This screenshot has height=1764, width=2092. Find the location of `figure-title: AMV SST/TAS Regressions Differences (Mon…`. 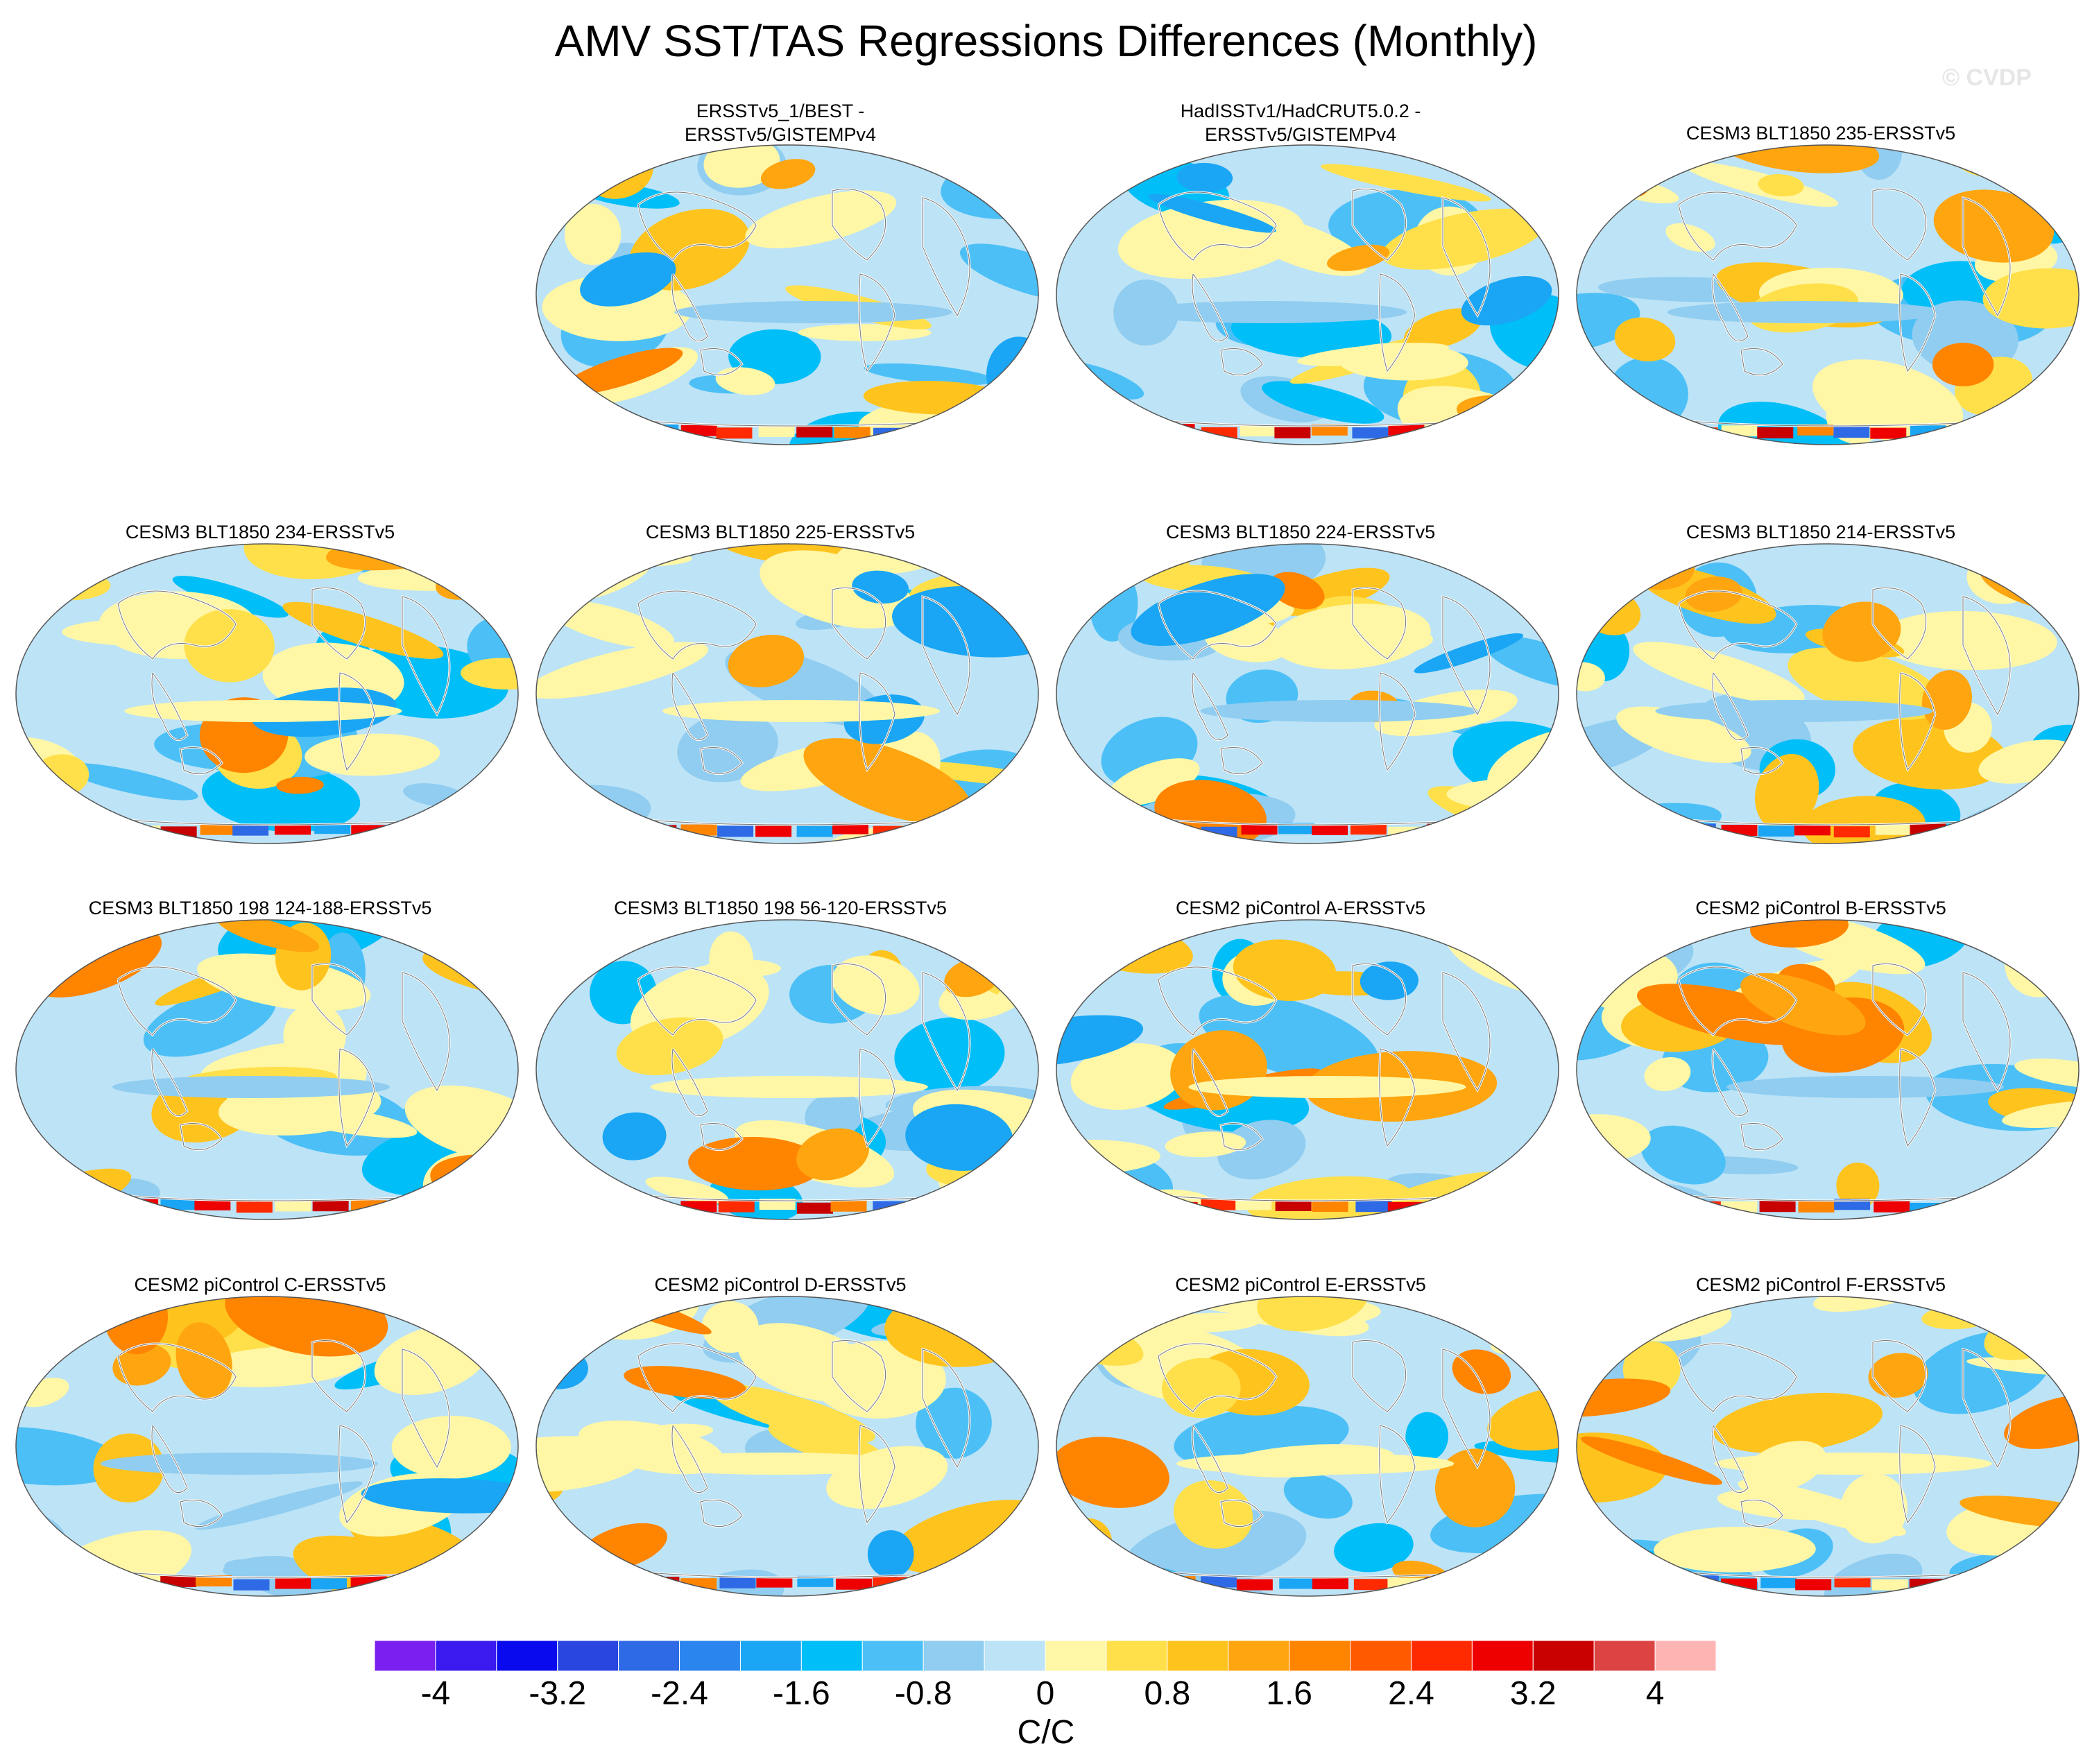

figure-title: AMV SST/TAS Regressions Differences (Mon… is located at coordinates (1046, 41).